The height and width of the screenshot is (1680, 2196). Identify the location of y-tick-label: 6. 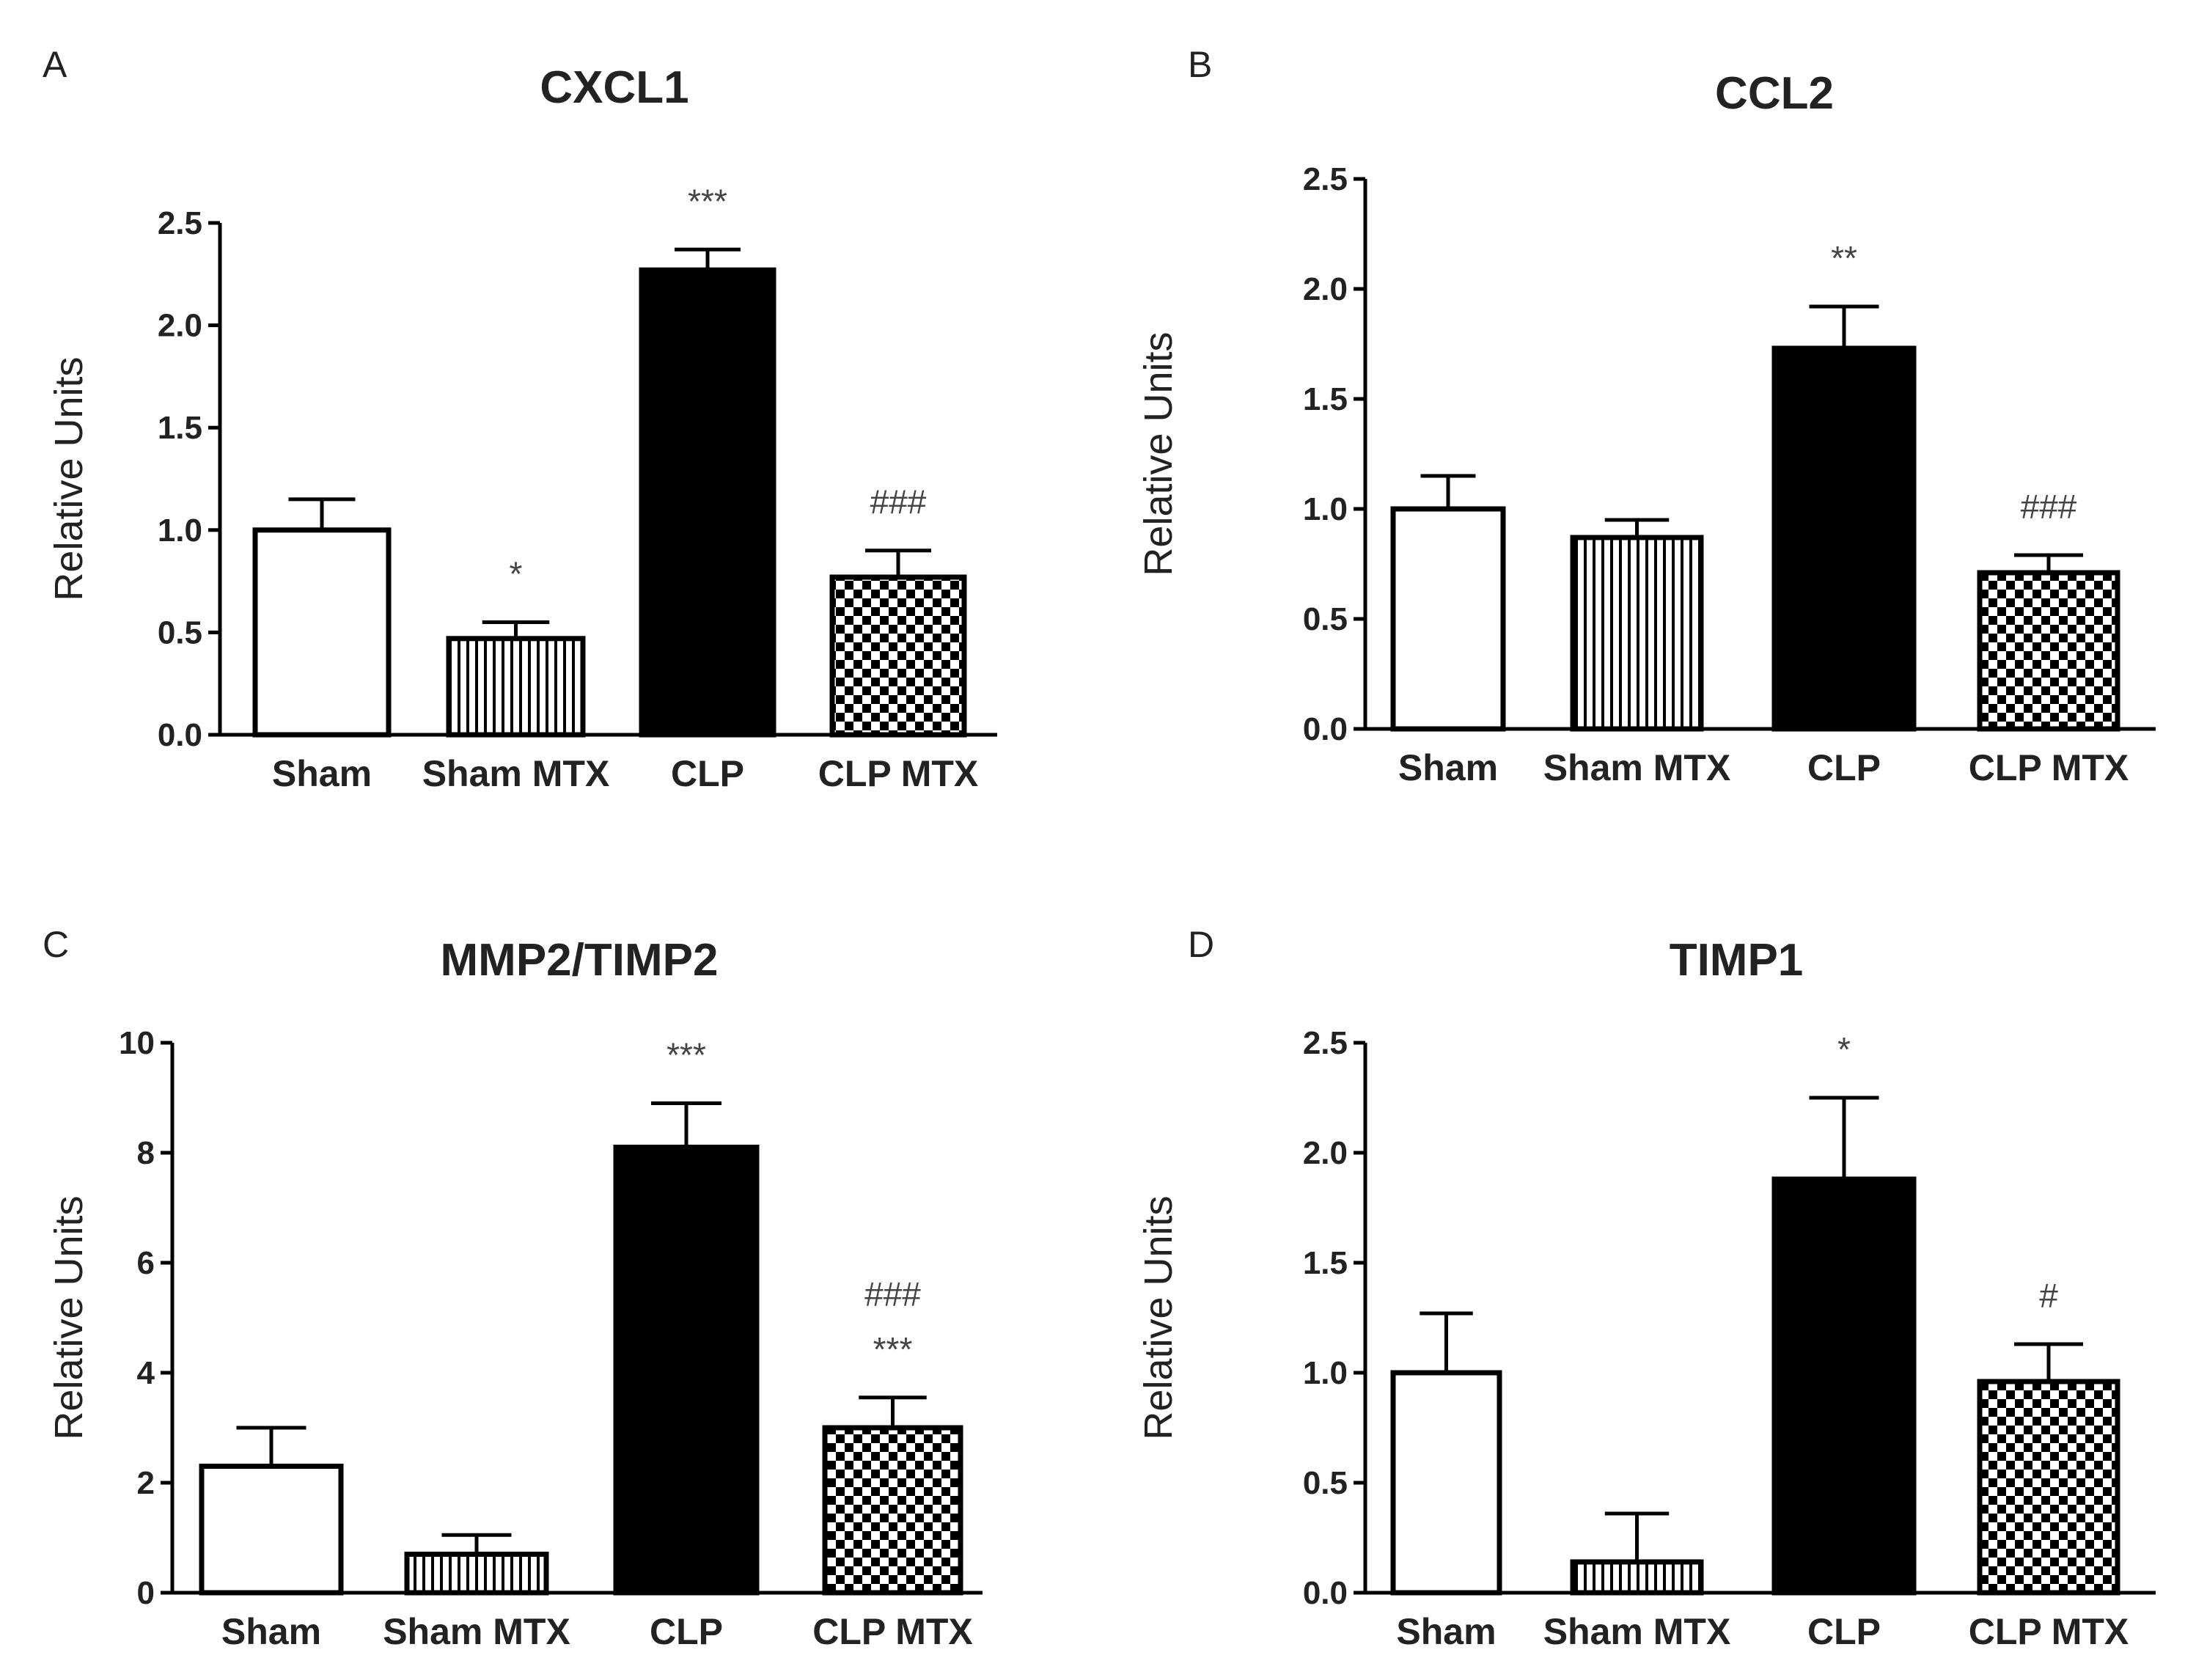
(146, 1263).